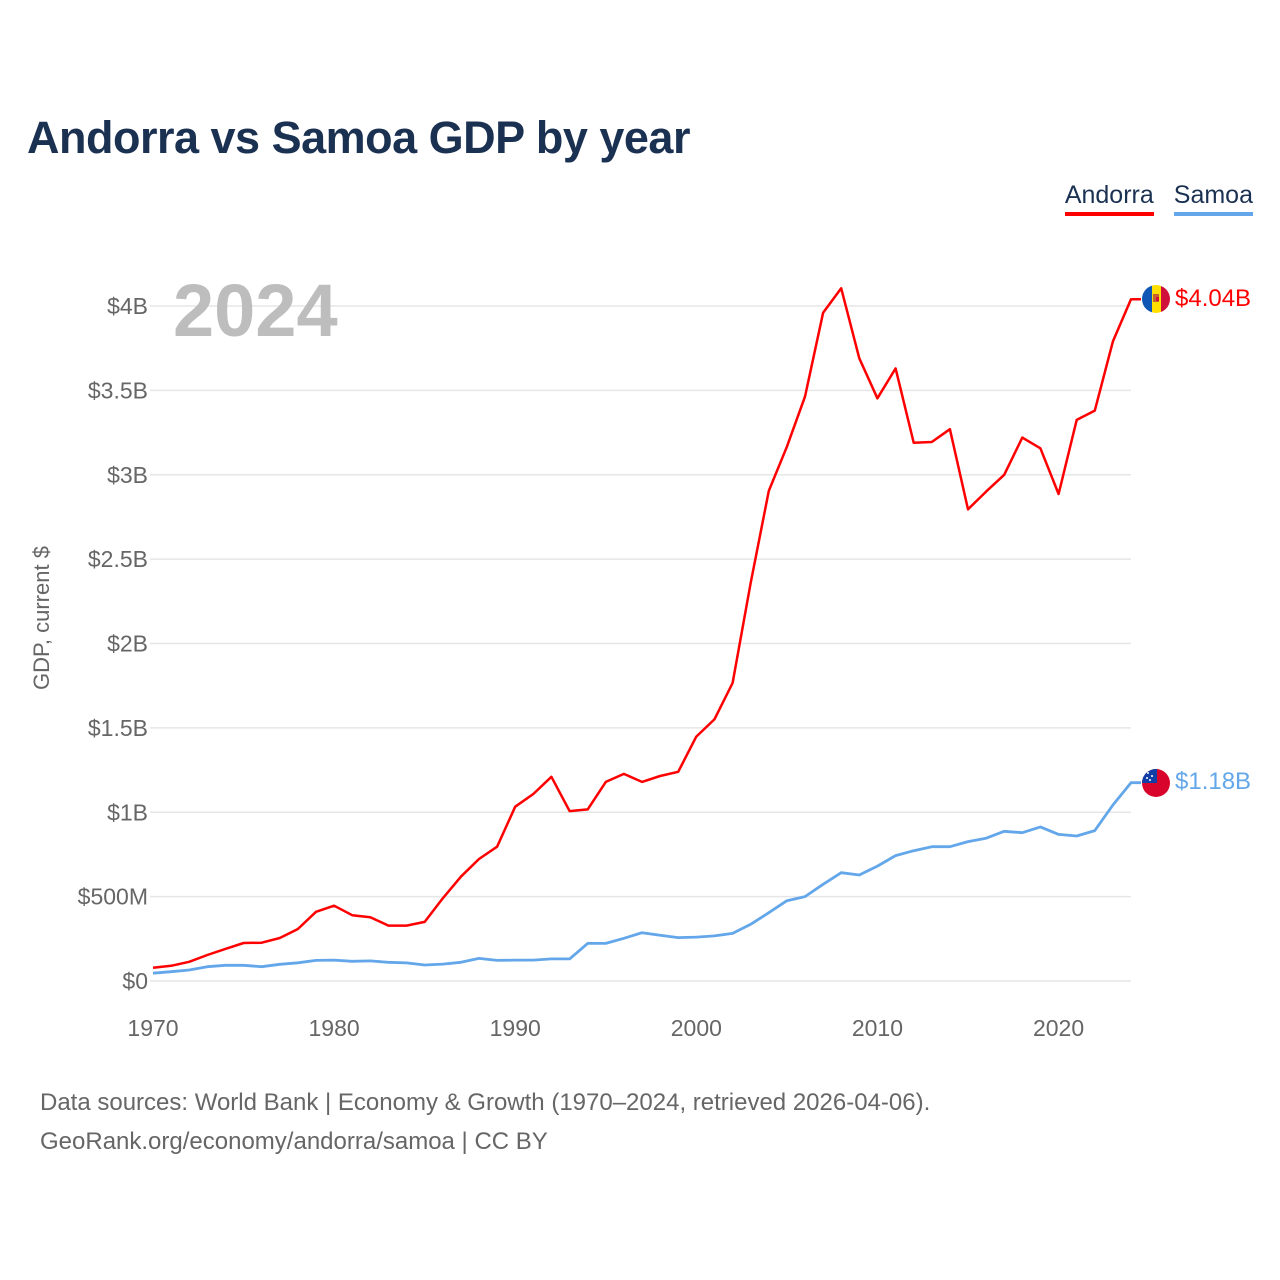  What do you see at coordinates (1213, 198) in the screenshot?
I see `legend-item-samoa: Samoa` at bounding box center [1213, 198].